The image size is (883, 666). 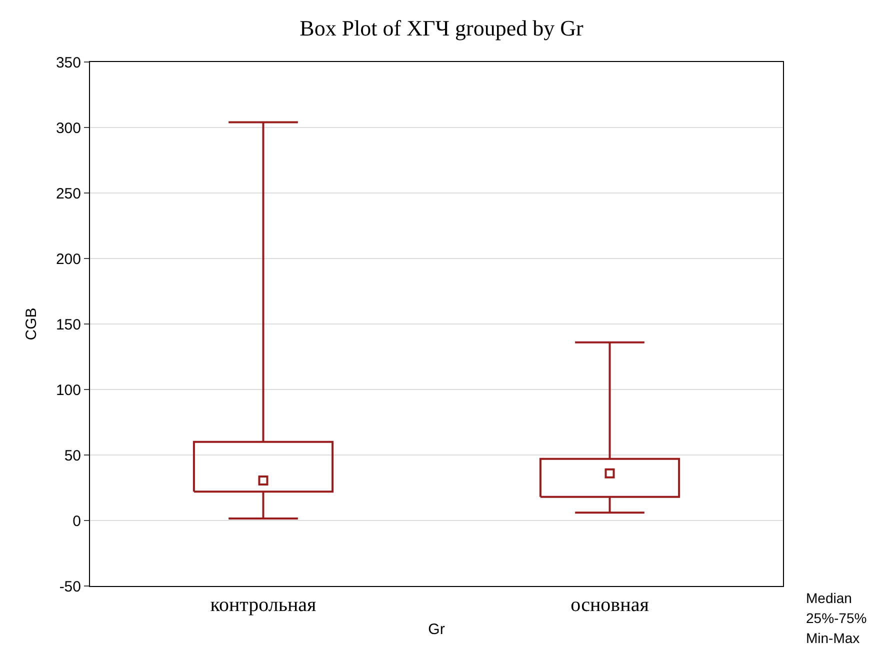 What do you see at coordinates (72, 455) in the screenshot?
I see `y-tick-label: 50` at bounding box center [72, 455].